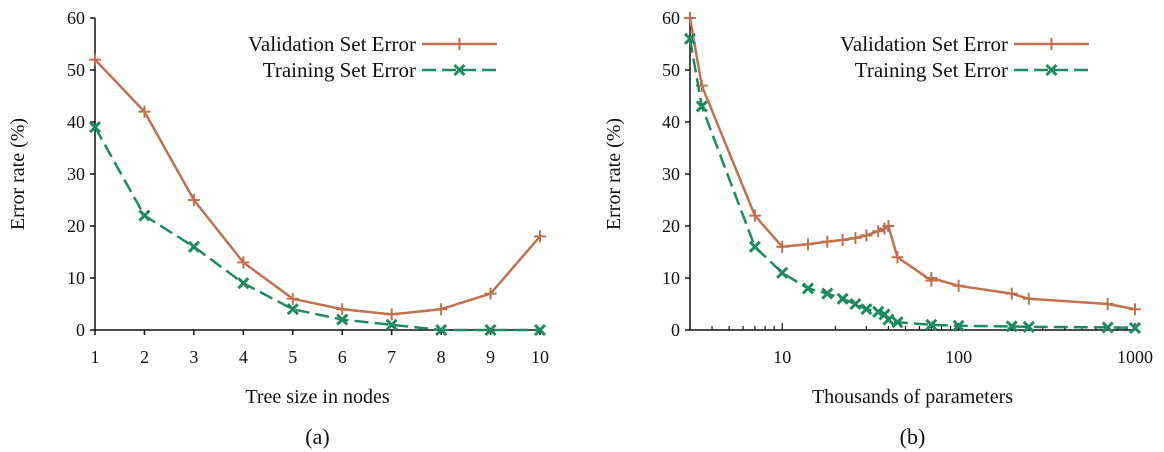 This screenshot has width=1164, height=452. What do you see at coordinates (671, 122) in the screenshot?
I see `panel-b-y-tick-label: 40` at bounding box center [671, 122].